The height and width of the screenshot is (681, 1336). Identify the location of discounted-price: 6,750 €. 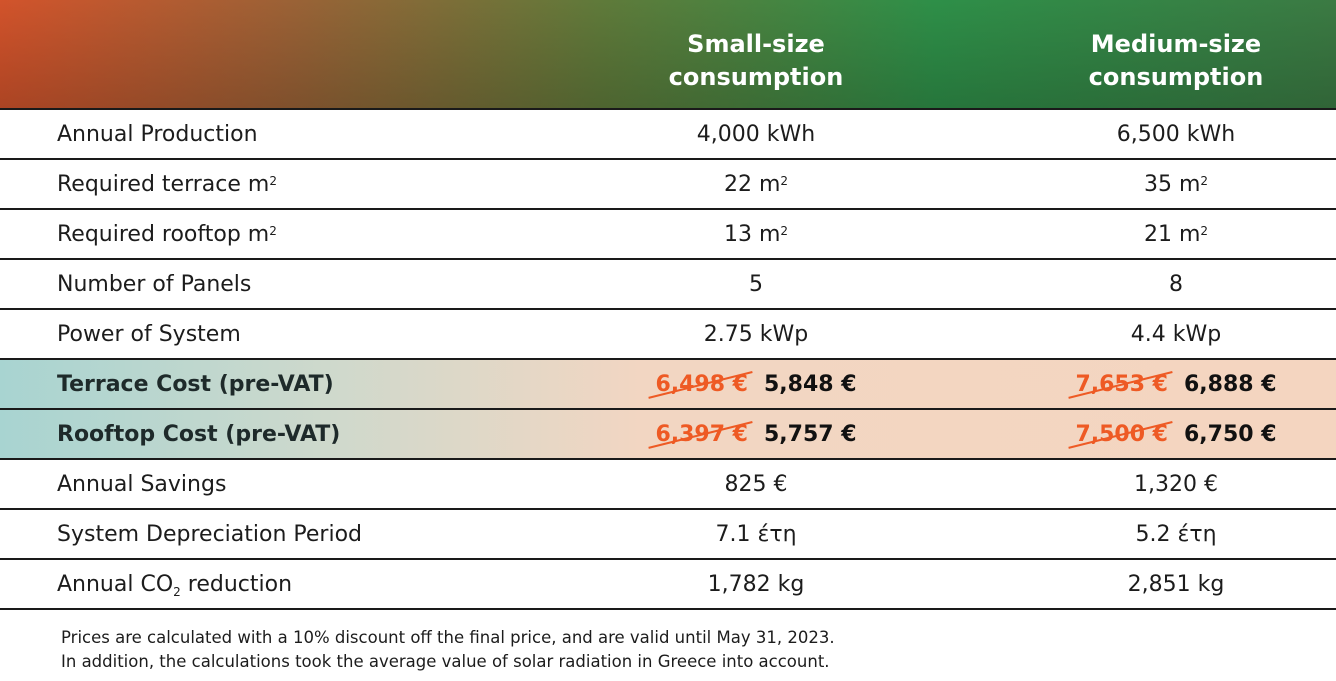
(1230, 434).